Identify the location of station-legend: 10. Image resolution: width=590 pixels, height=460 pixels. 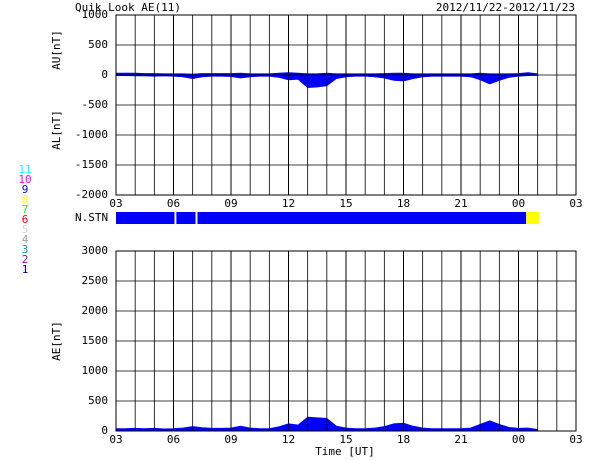
(24, 179).